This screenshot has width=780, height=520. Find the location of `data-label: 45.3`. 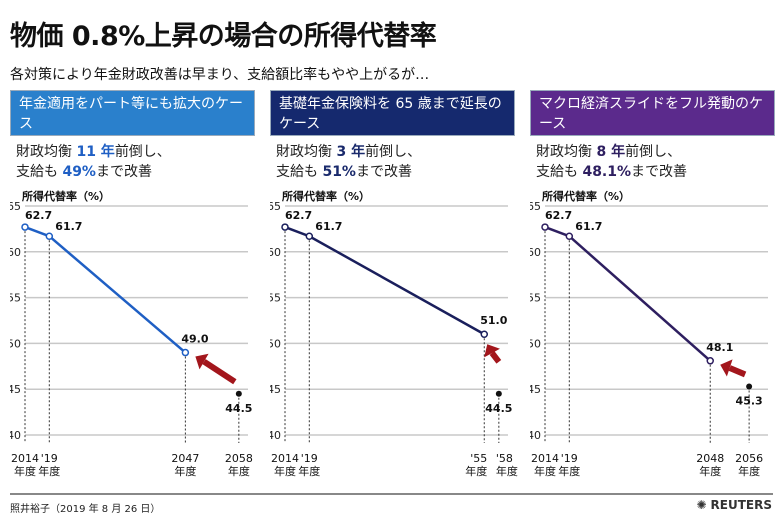

data-label: 45.3 is located at coordinates (749, 400).